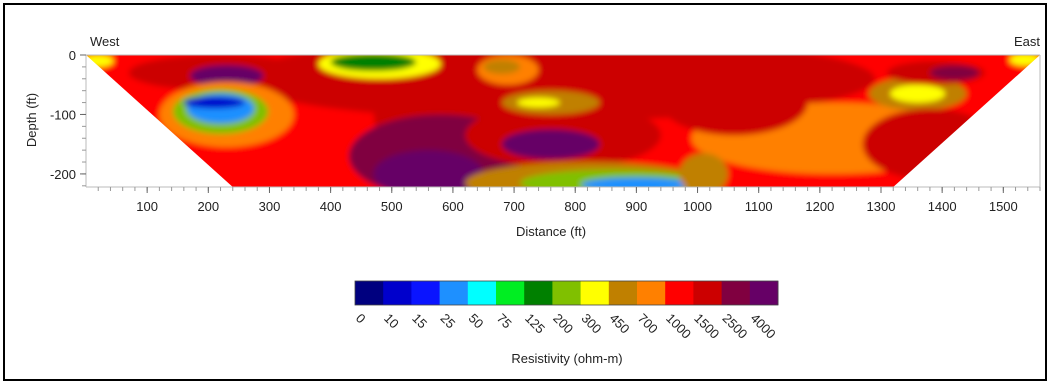 Image resolution: width=1054 pixels, height=387 pixels. Describe the element at coordinates (476, 321) in the screenshot. I see `colorbar-tick-label: 50` at that location.